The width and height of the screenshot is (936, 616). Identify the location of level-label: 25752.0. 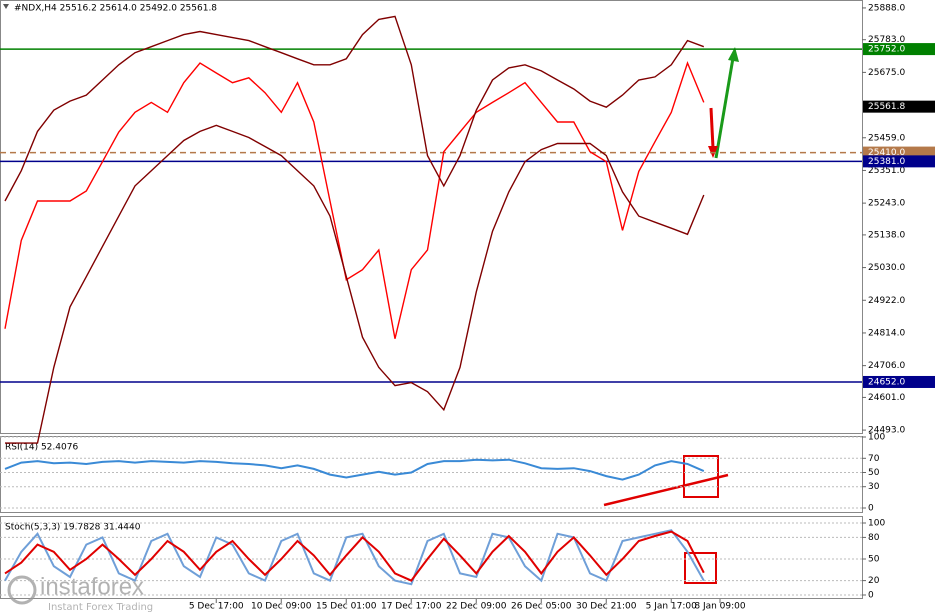
(886, 50).